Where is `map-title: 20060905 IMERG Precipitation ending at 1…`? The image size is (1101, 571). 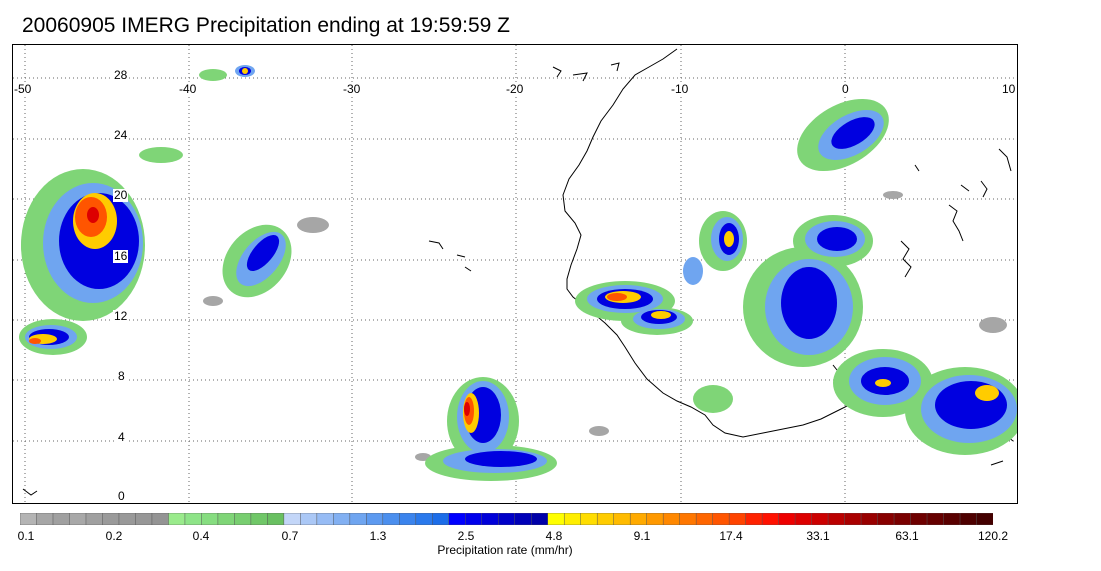
map-title: 20060905 IMERG Precipitation ending at 1… is located at coordinates (266, 25).